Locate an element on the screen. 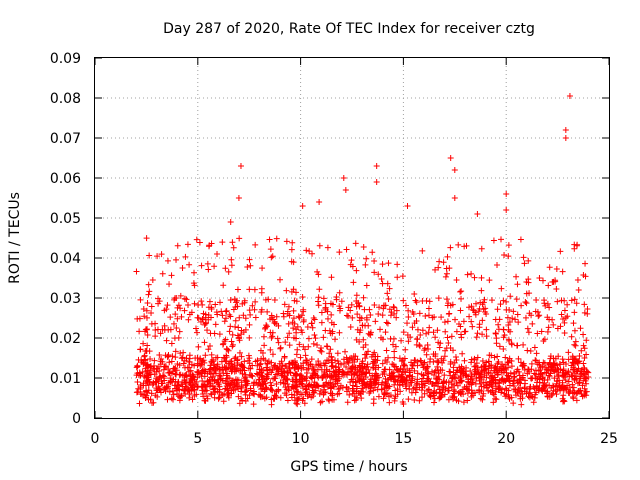 This screenshot has width=640, height=480. x-tick-label: 10 is located at coordinates (301, 439).